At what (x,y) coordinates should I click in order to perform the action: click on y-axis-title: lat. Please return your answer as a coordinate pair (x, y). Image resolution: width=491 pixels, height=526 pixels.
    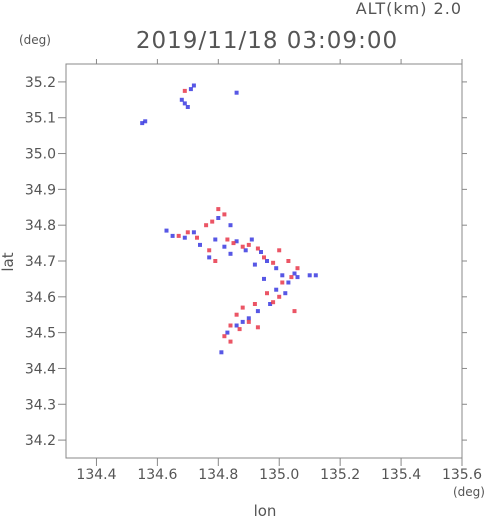
    Looking at the image, I should click on (8, 261).